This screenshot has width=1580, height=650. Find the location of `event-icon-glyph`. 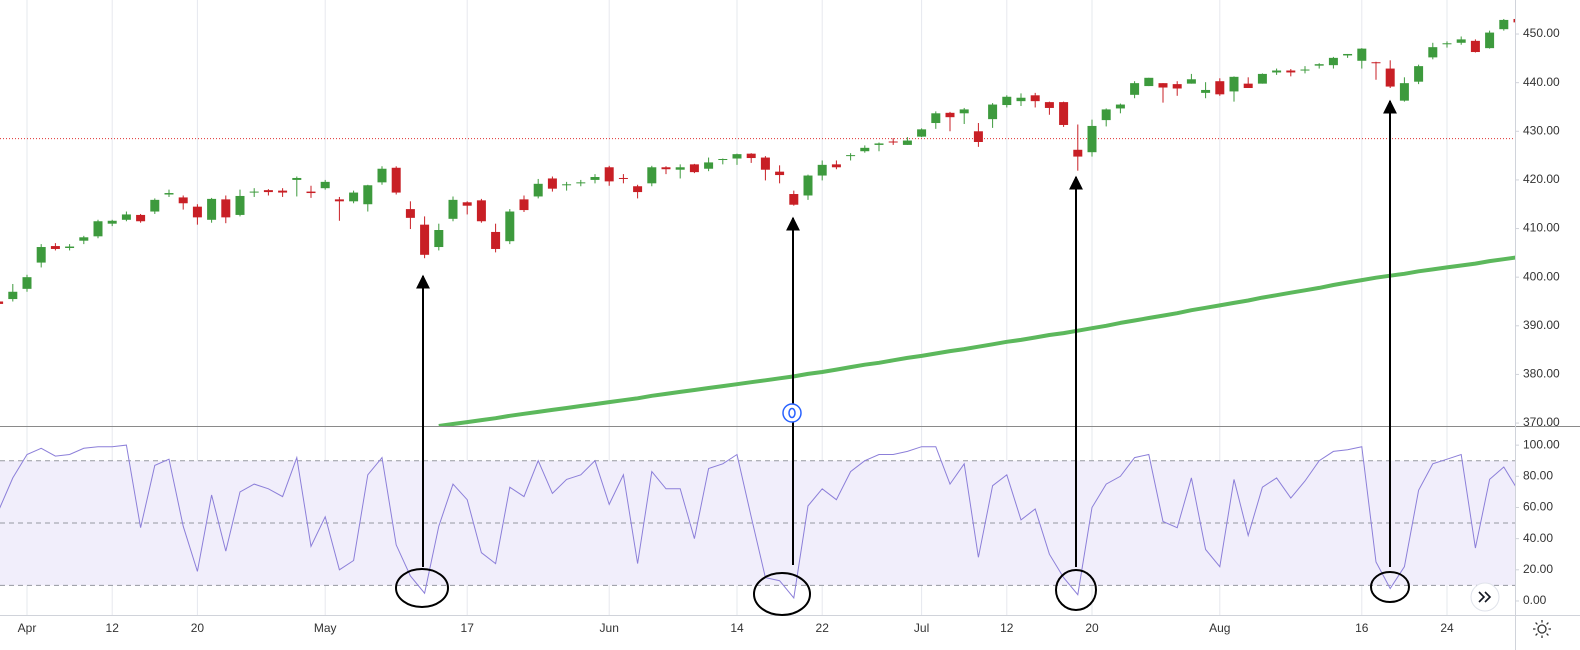

event-icon-glyph is located at coordinates (792, 413).